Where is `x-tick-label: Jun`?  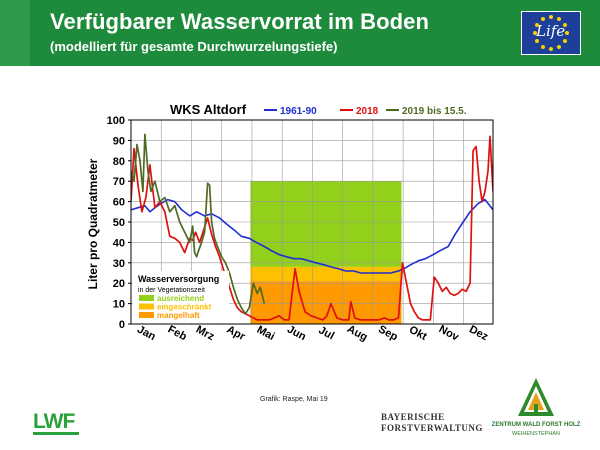
x-tick-label: Jun is located at coordinates (296, 333).